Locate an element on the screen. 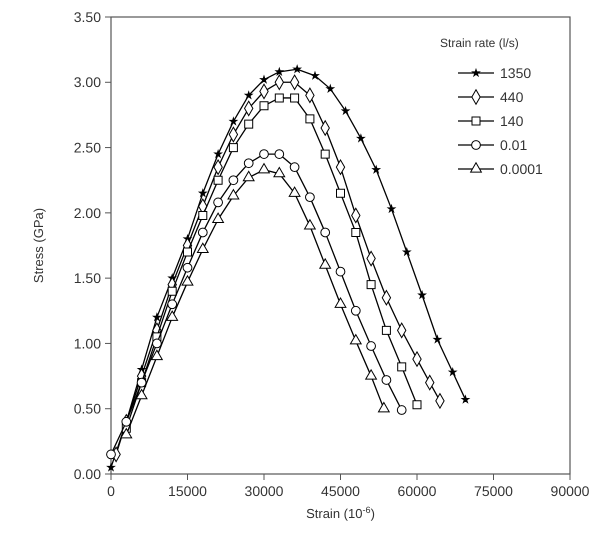 The image size is (600, 547). legend-label: 140 is located at coordinates (512, 120).